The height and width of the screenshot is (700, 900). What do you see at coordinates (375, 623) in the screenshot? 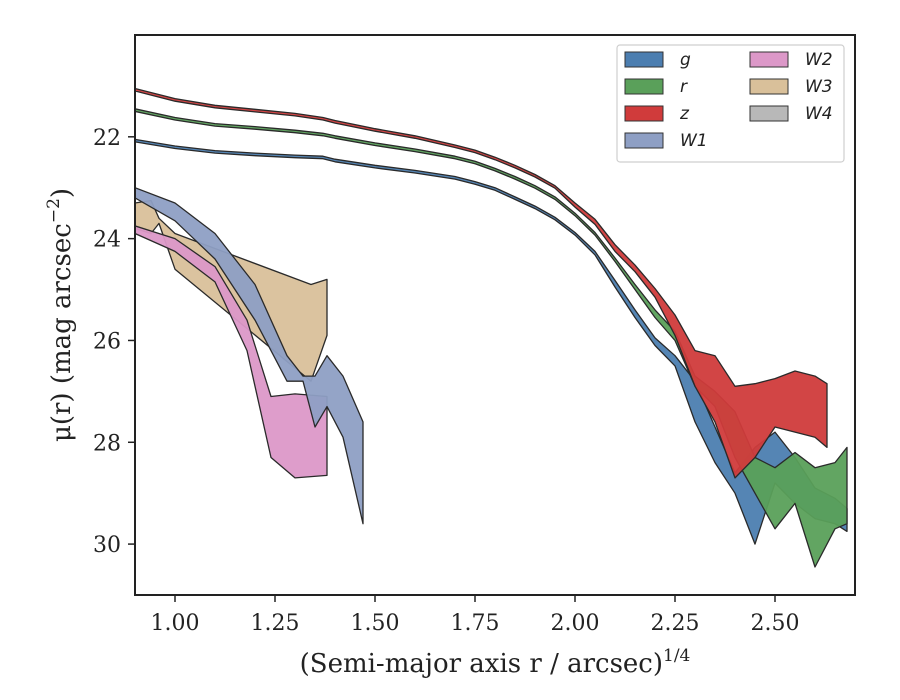
I see `x-tick-label: 1.50` at bounding box center [375, 623].